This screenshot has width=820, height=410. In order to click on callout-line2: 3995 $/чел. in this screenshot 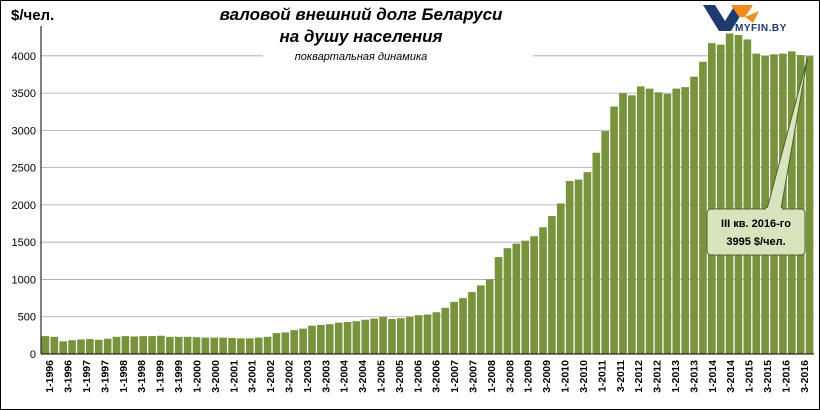, I will do `click(755, 242)`.